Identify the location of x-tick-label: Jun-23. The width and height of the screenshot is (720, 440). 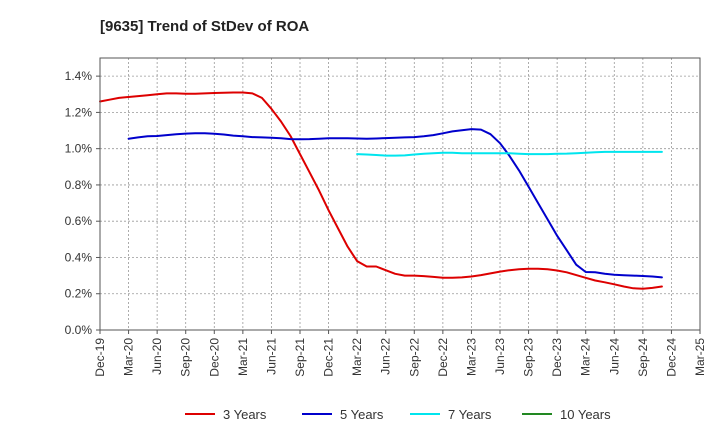
(500, 356).